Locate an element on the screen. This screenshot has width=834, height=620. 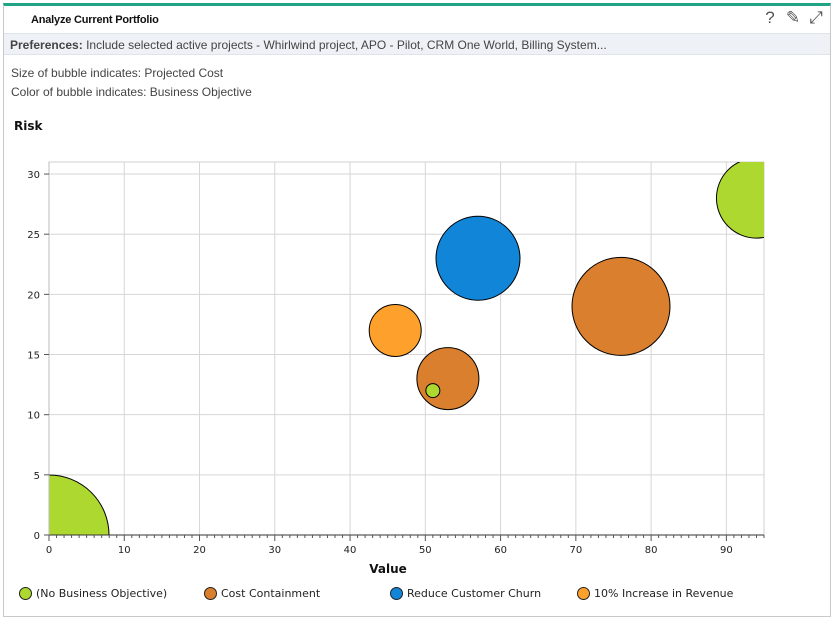
y-tick-label: 15 is located at coordinates (33, 356).